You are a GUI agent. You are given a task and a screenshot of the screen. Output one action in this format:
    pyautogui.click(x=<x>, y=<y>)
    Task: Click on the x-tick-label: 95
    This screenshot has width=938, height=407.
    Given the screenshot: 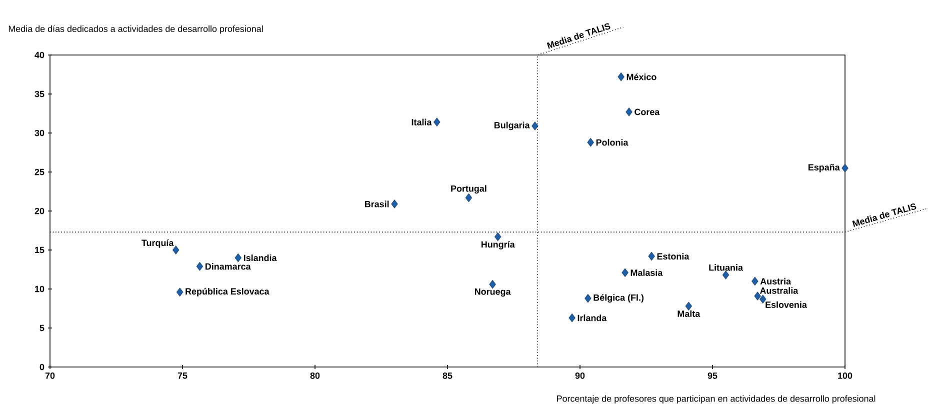 What is the action you would take?
    pyautogui.click(x=713, y=375)
    